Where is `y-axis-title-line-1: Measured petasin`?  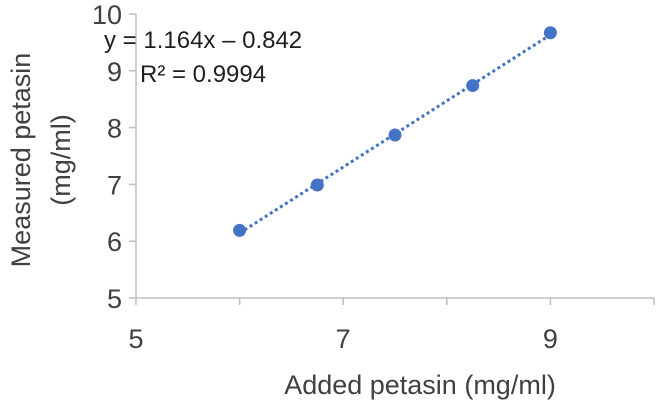 y-axis-title-line-1: Measured petasin is located at coordinates (21, 160).